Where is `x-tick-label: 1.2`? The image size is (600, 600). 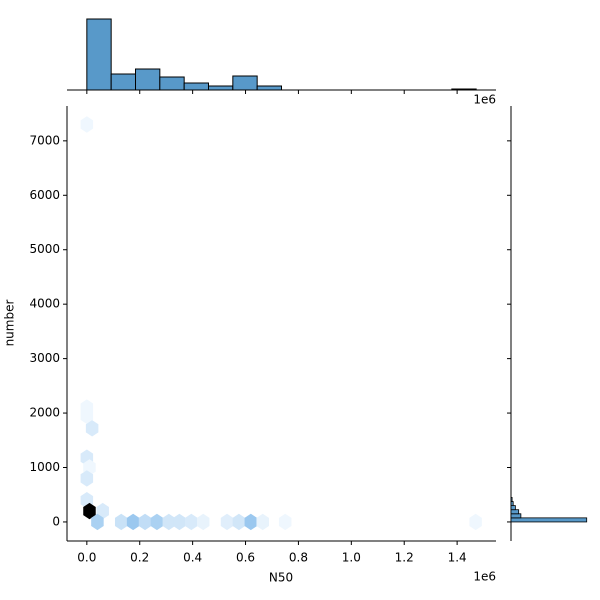 x-tick-label: 1.2 is located at coordinates (404, 558).